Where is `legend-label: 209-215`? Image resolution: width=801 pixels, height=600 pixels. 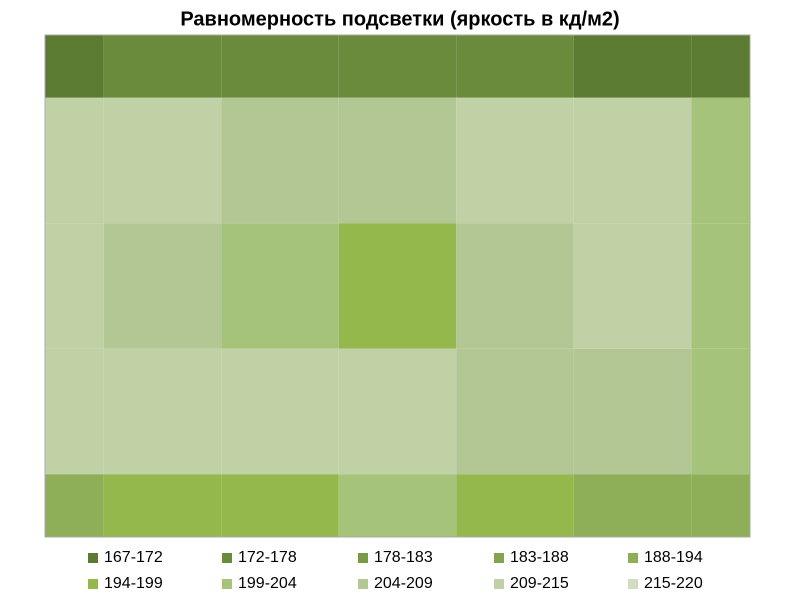
legend-label: 209-215 is located at coordinates (539, 583).